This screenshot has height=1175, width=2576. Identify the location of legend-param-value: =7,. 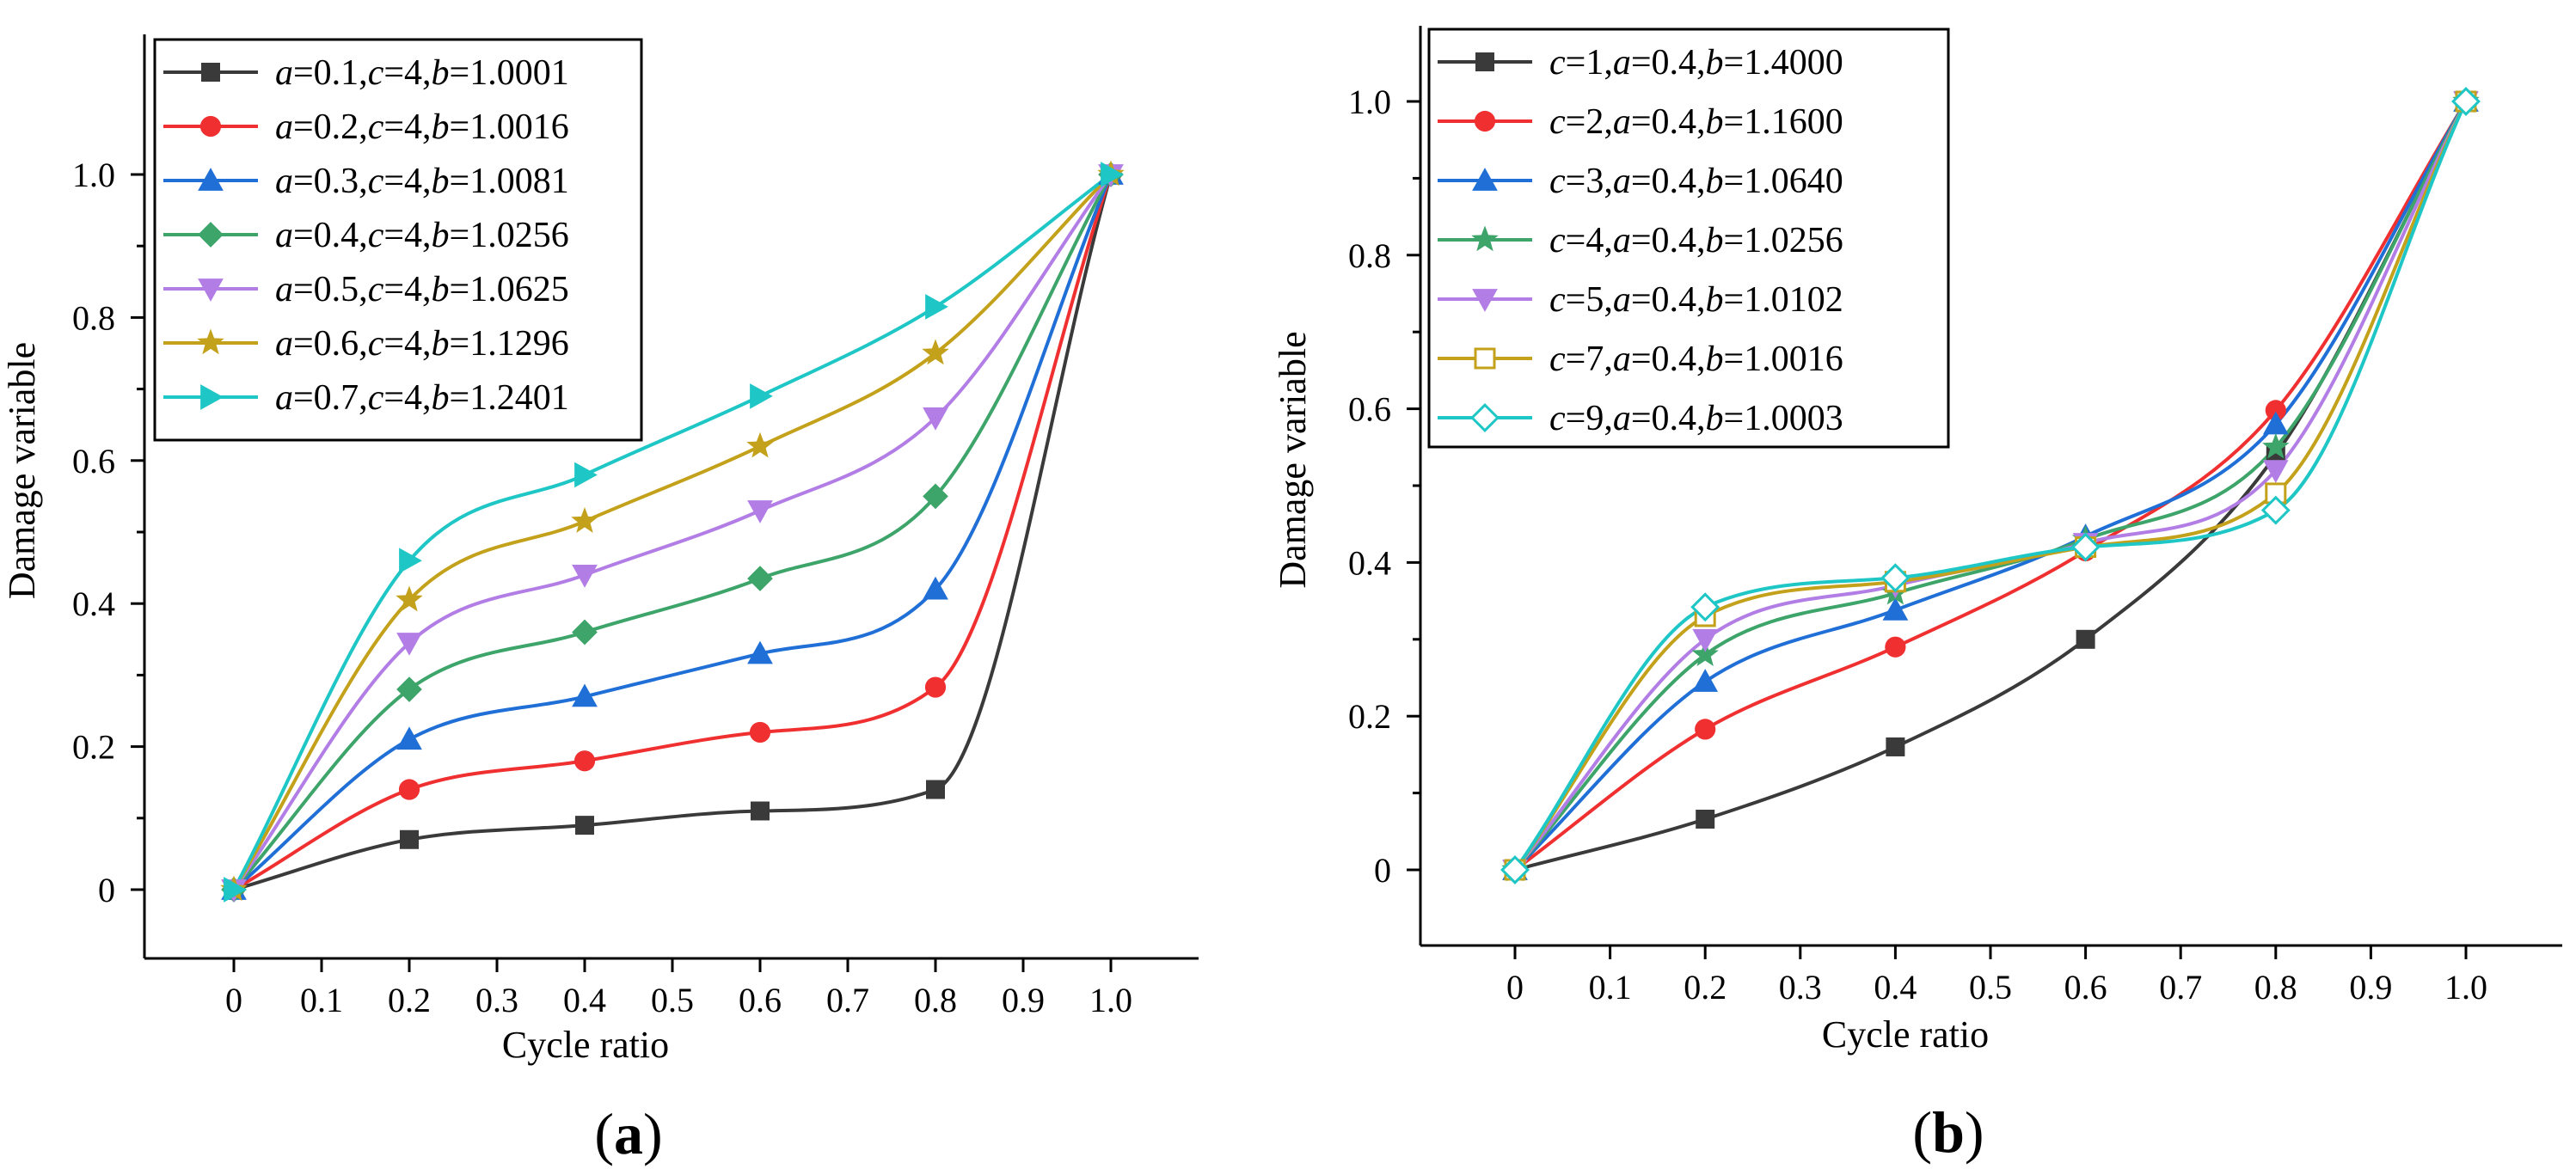
(1589, 359).